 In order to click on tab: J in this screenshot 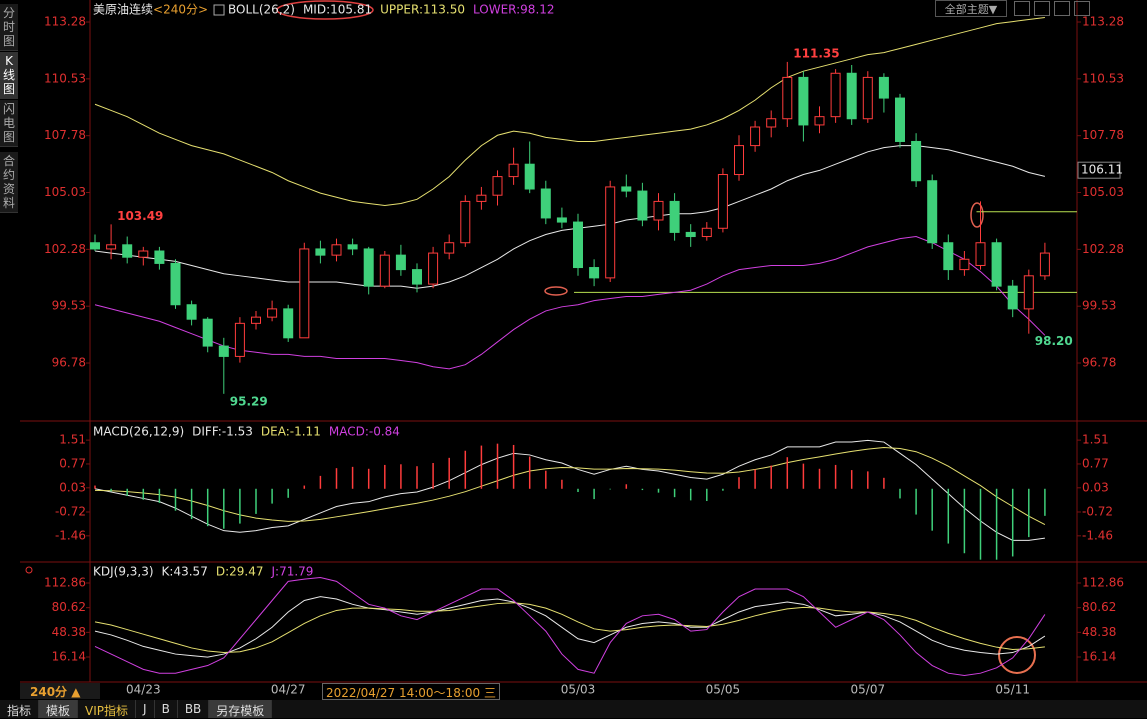, I will do `click(145, 709)`.